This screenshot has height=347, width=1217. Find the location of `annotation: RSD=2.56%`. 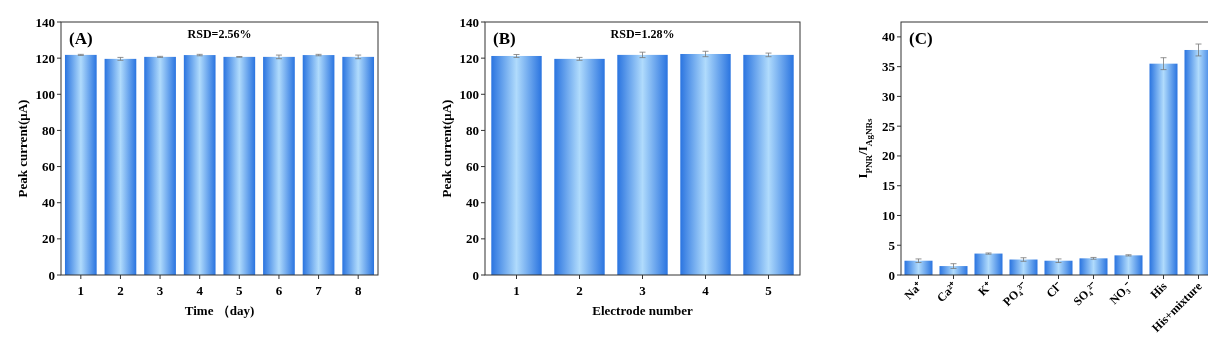

annotation: RSD=2.56% is located at coordinates (219, 34).